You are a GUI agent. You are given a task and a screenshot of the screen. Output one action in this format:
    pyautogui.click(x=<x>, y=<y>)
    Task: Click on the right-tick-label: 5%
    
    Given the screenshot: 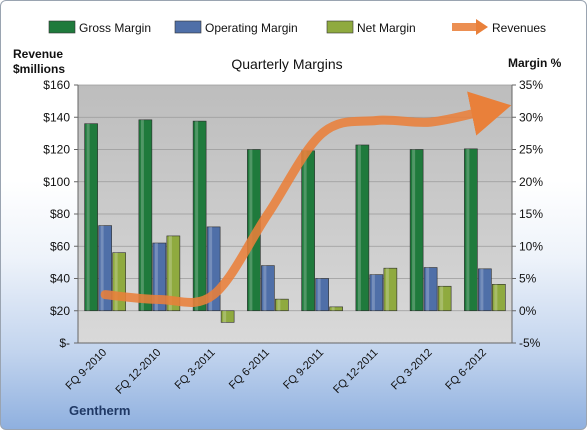 What is the action you would take?
    pyautogui.click(x=528, y=279)
    